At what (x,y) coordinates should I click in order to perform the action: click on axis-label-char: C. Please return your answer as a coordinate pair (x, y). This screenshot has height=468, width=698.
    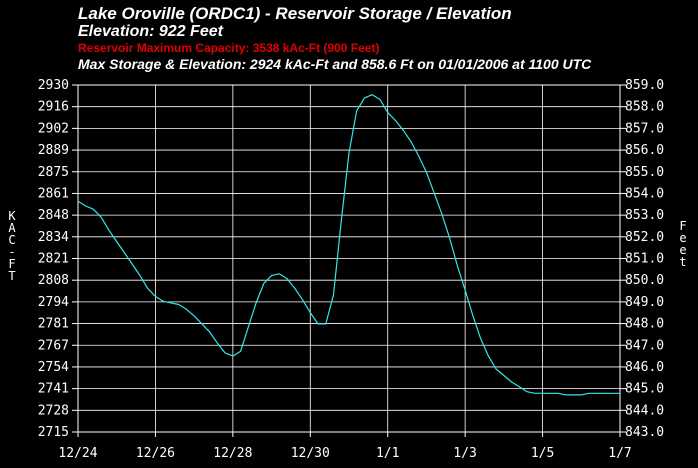
    Looking at the image, I should click on (11, 240).